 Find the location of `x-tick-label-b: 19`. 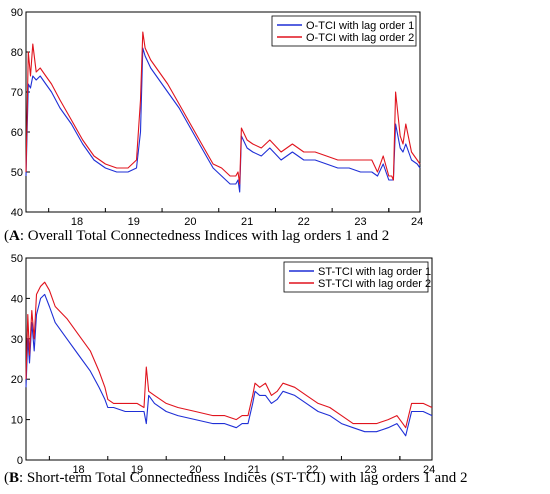

x-tick-label-b: 19 is located at coordinates (137, 470).